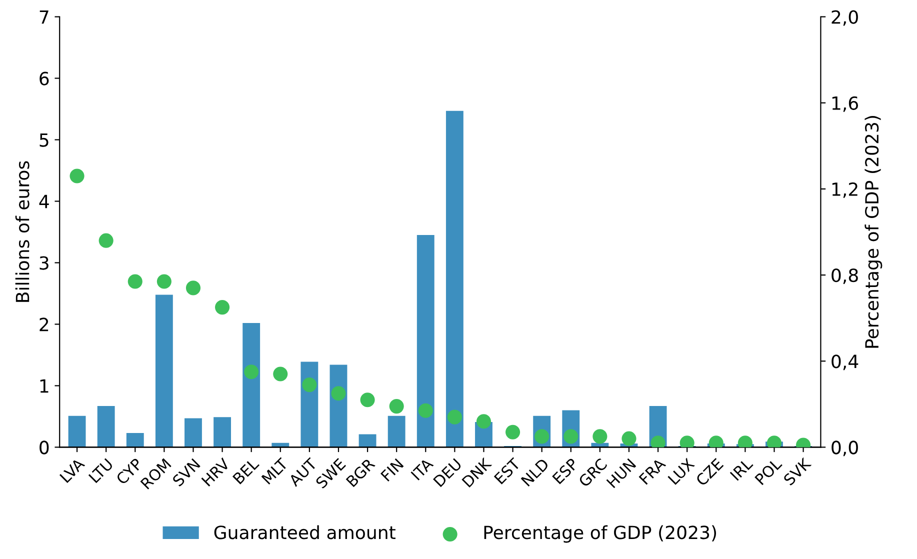 The width and height of the screenshot is (917, 559). I want to click on y-tick-label: 7, so click(44, 17).